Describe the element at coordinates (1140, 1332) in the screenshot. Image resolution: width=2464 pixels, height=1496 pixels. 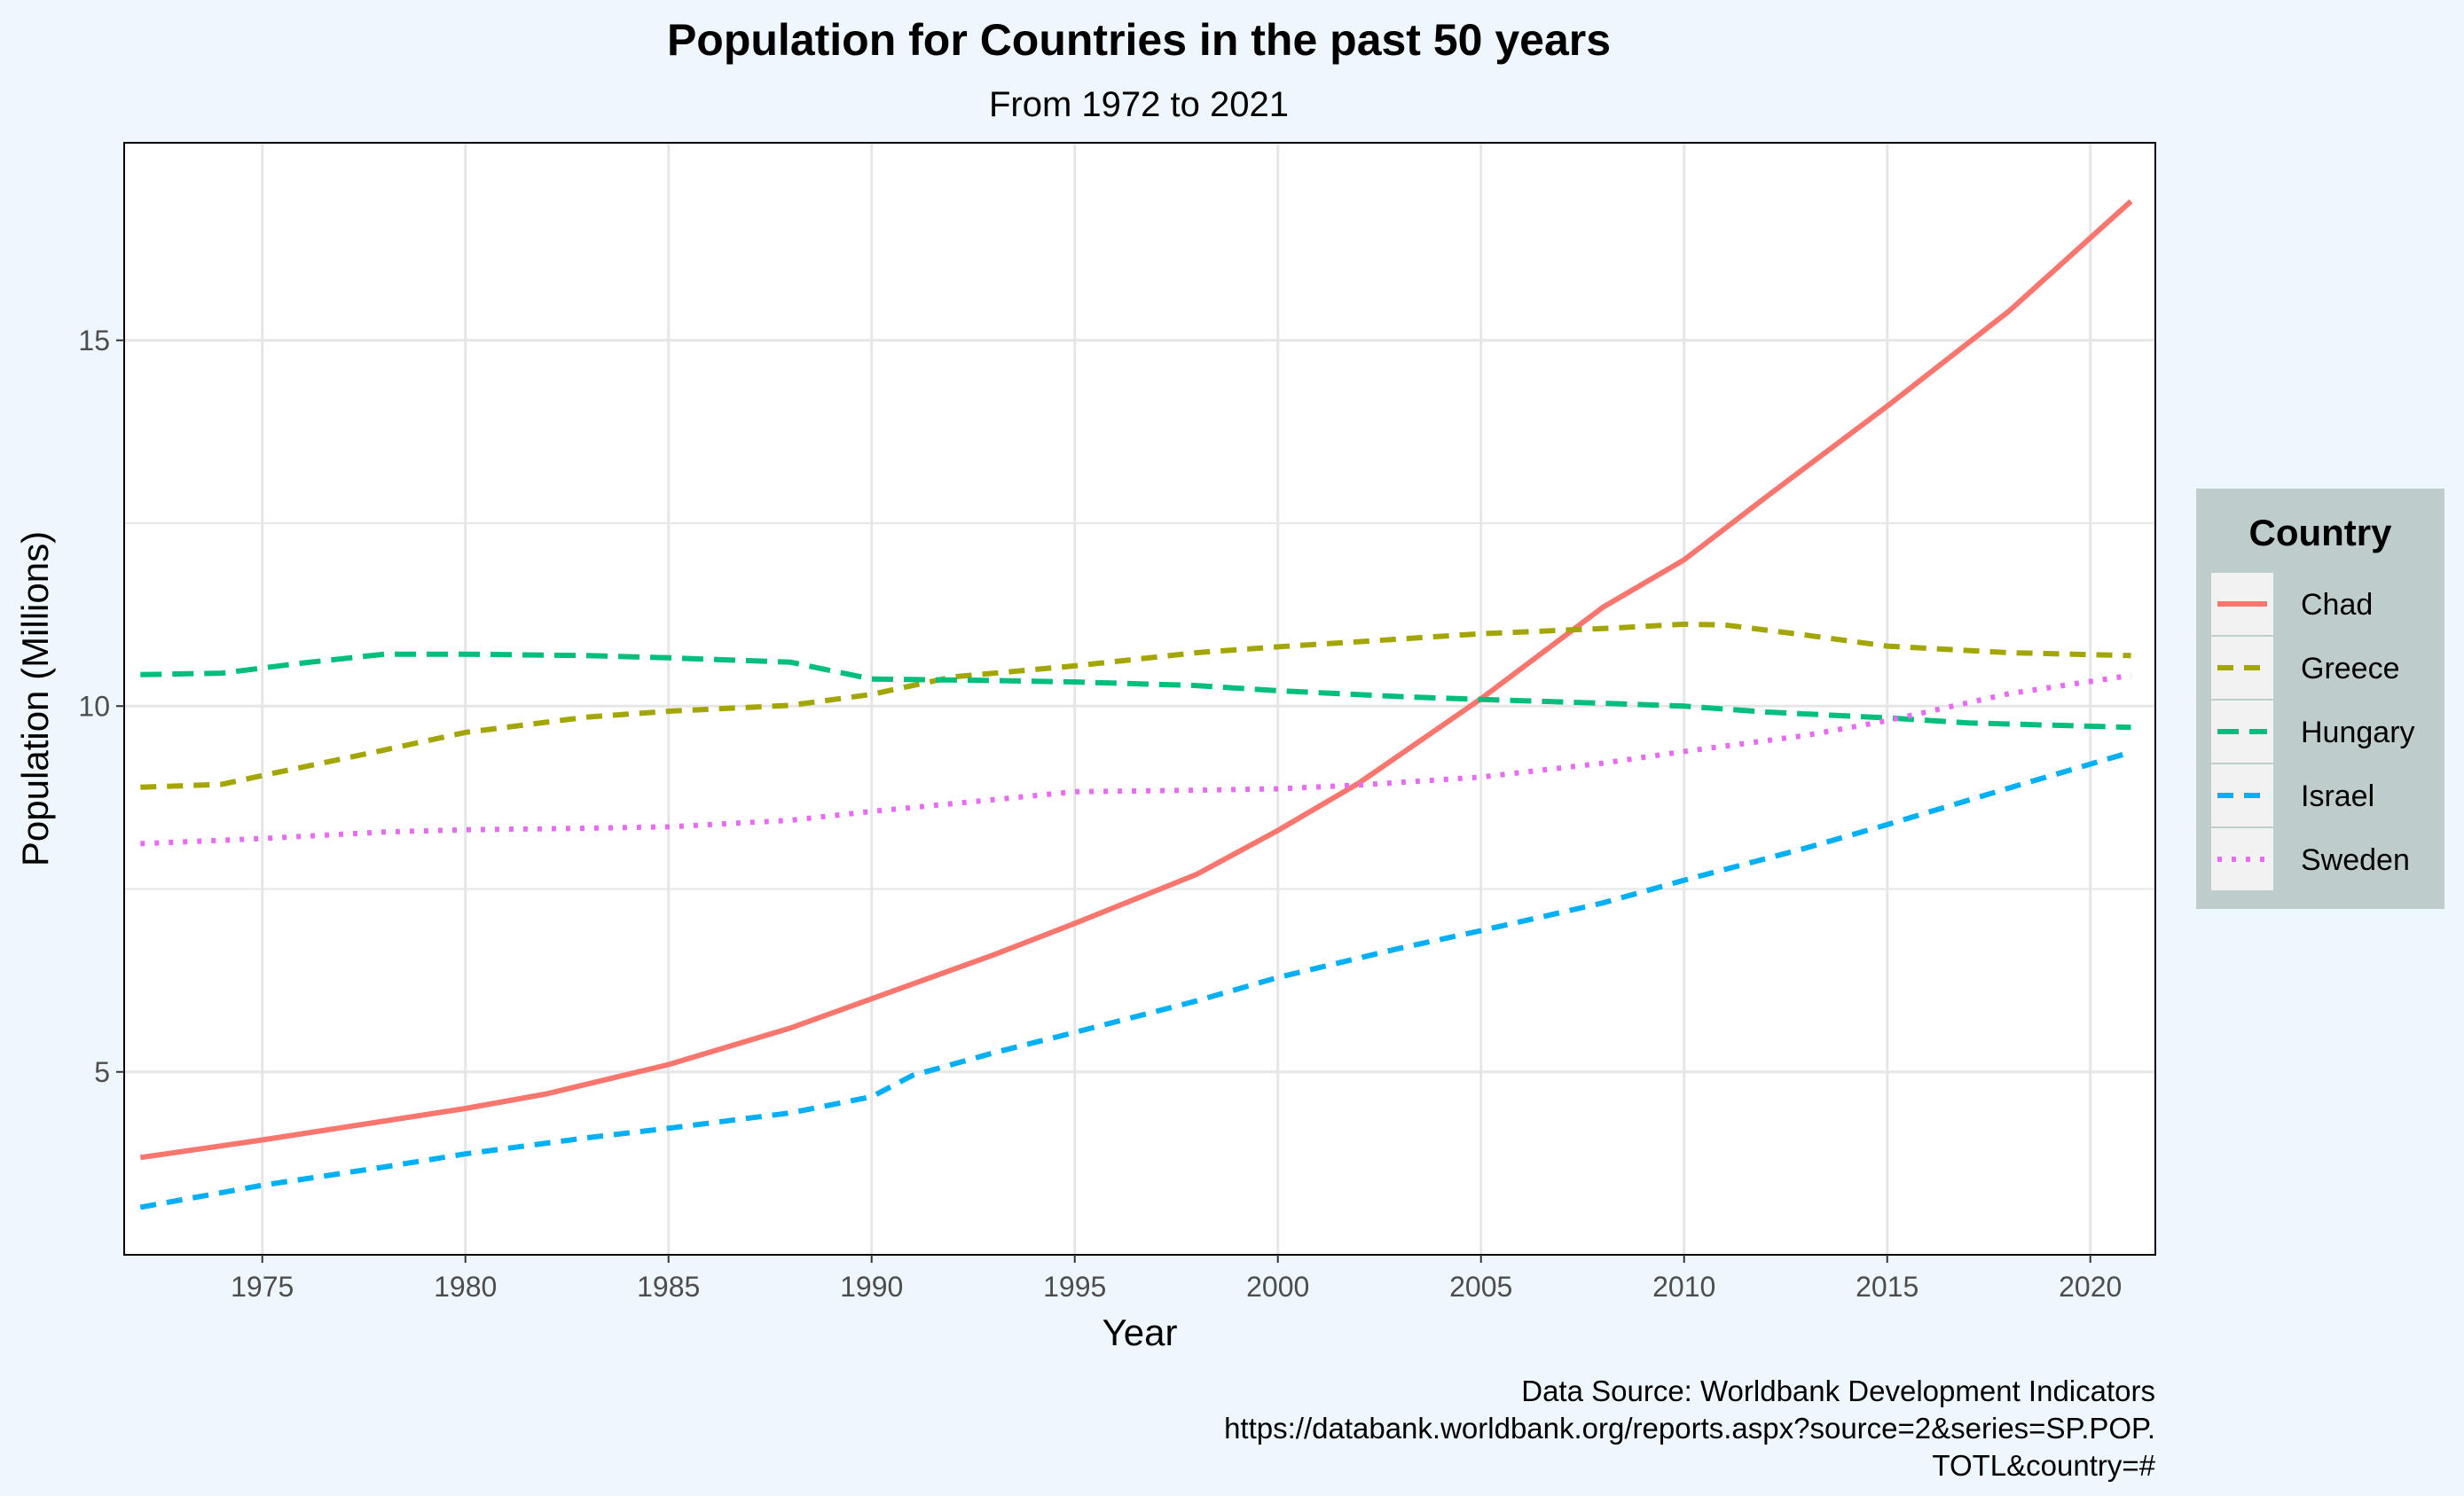
I see `x-axis-title: Year` at that location.